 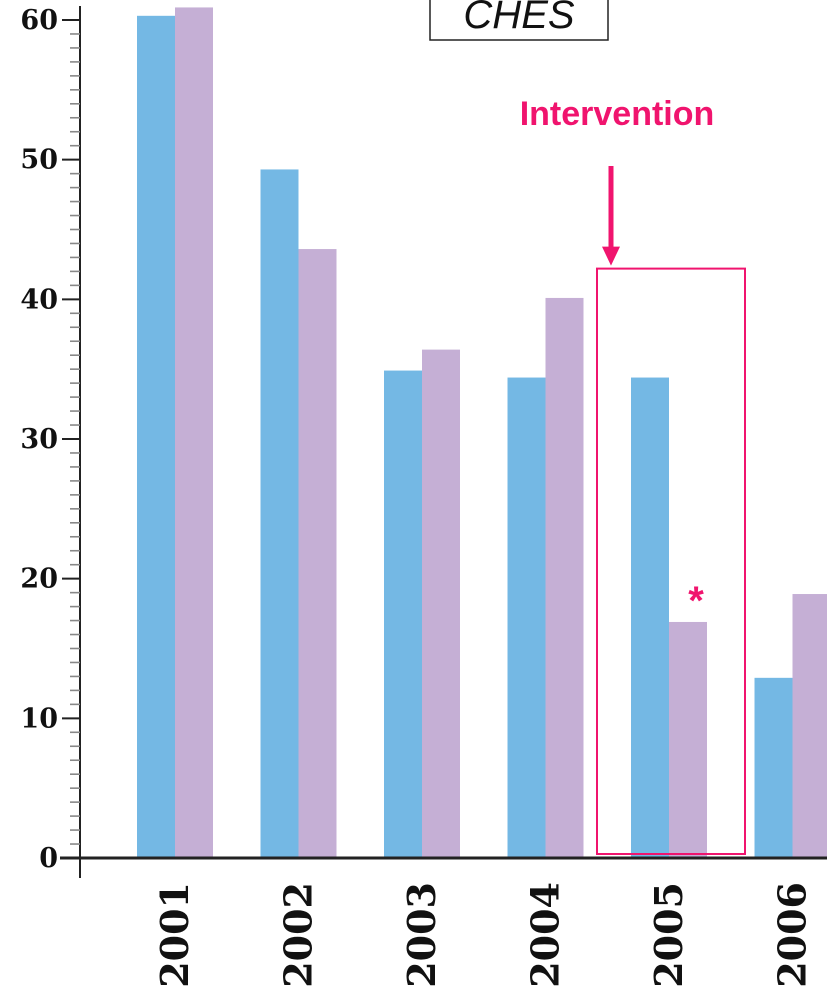 I want to click on y-axis: 0 10 20 30 40 50 60, so click(x=50, y=441).